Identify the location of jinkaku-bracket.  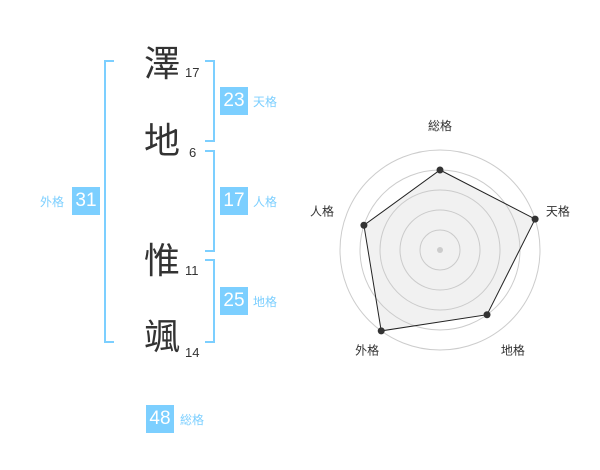
(210, 201).